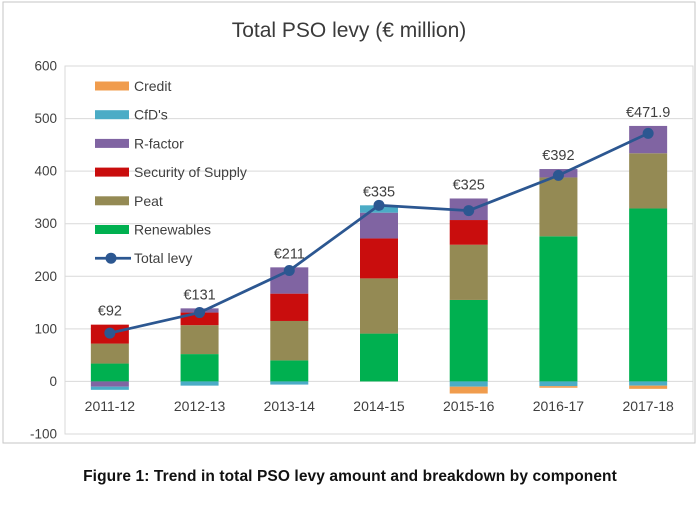 Image resolution: width=700 pixels, height=516 pixels. What do you see at coordinates (110, 312) in the screenshot?
I see `data-label: €92` at bounding box center [110, 312].